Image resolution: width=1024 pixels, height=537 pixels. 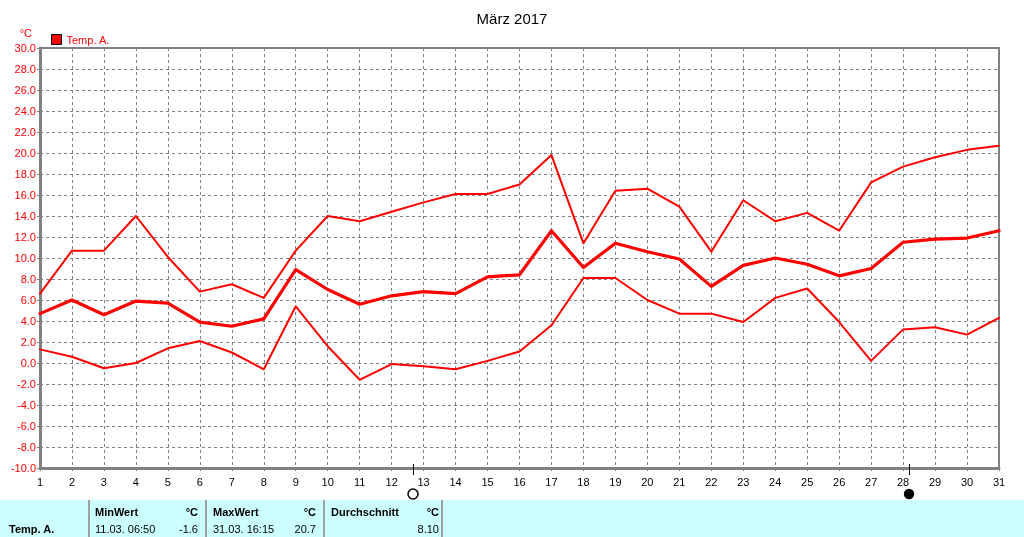 I want to click on y-tick-label: 20.0, so click(x=25, y=153).